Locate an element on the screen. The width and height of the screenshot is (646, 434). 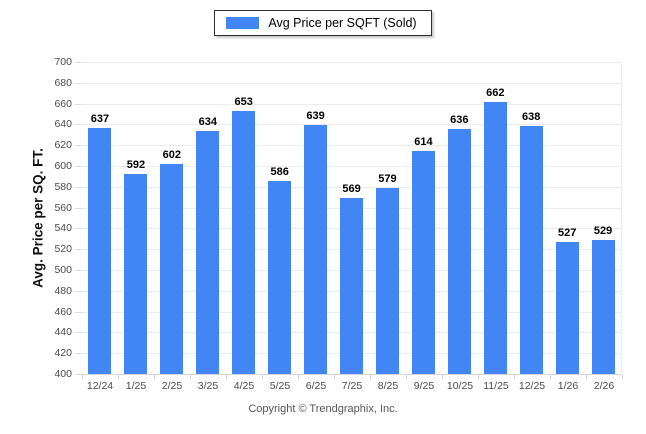
bar-slot: 614 is located at coordinates (423, 218).